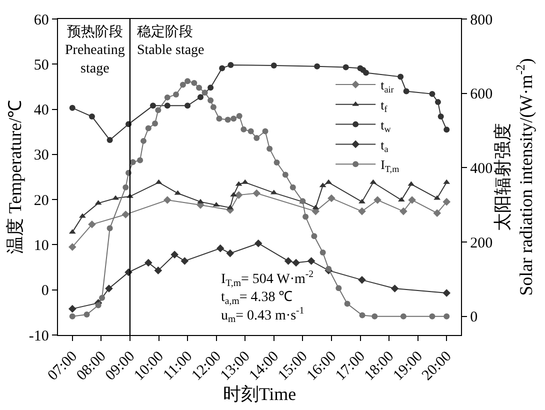 This screenshot has width=545, height=410. I want to click on y-tick-label: 10, so click(41, 246).